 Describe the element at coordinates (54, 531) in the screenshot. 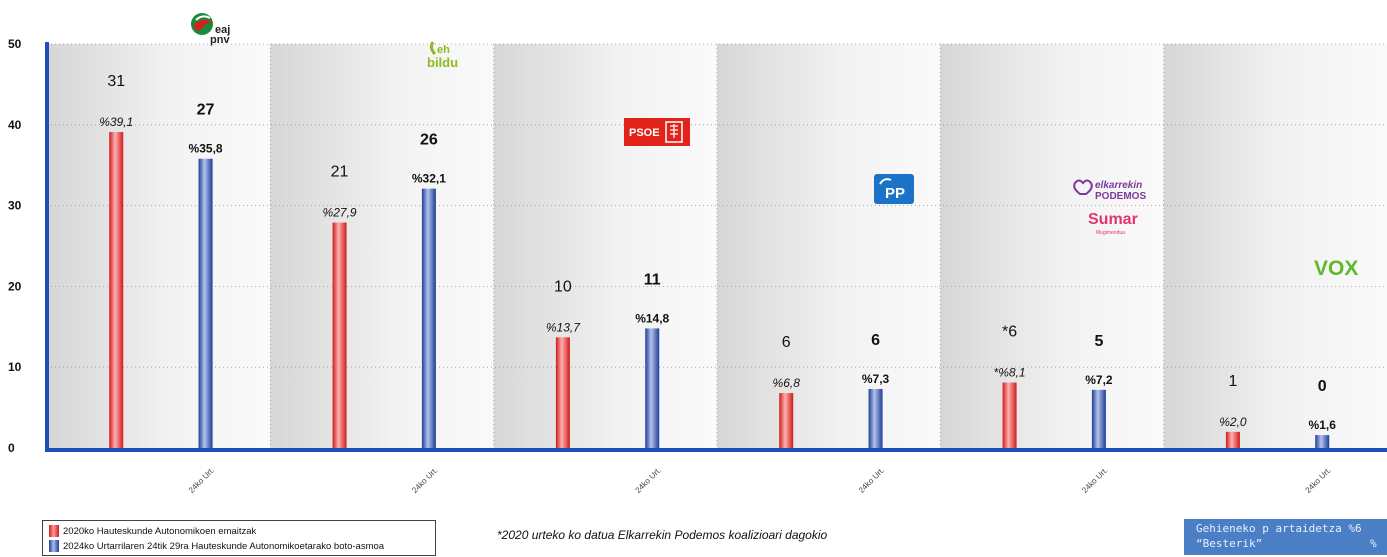

I see `legend-swatch-red` at that location.